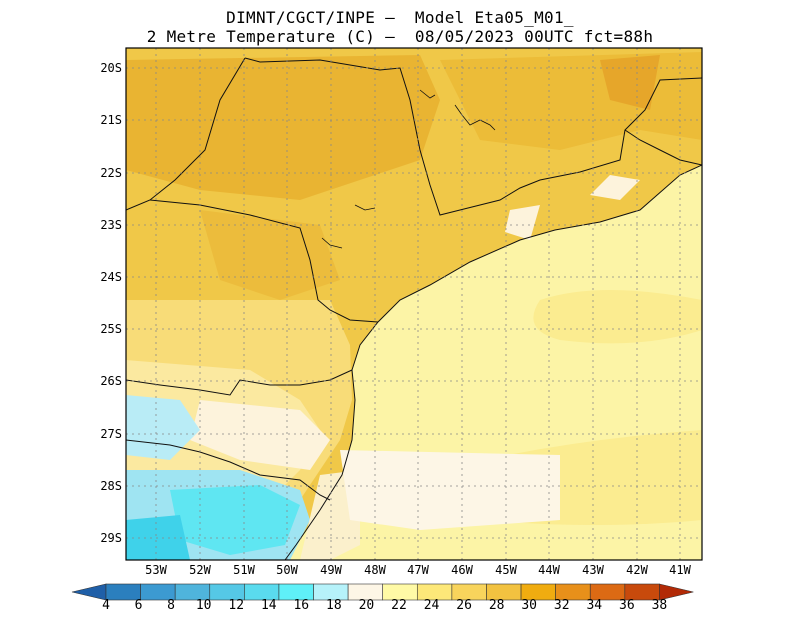 The width and height of the screenshot is (800, 618). I want to click on warm-interior-parana, so click(270, 255).